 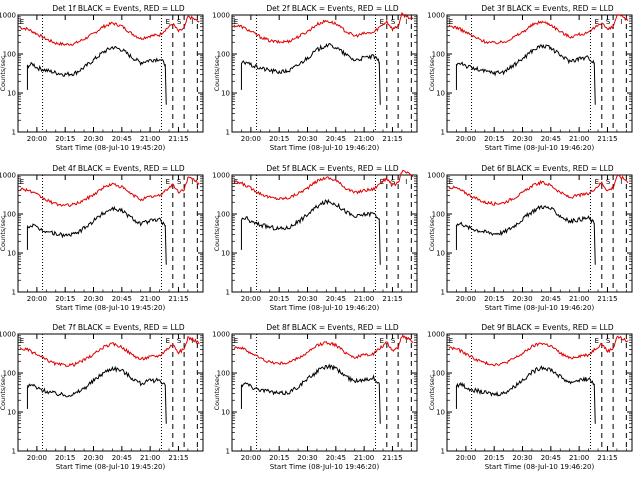 What do you see at coordinates (332, 168) in the screenshot?
I see `panel-title: Det 5f BLACK = Events, RED = LLD` at bounding box center [332, 168].